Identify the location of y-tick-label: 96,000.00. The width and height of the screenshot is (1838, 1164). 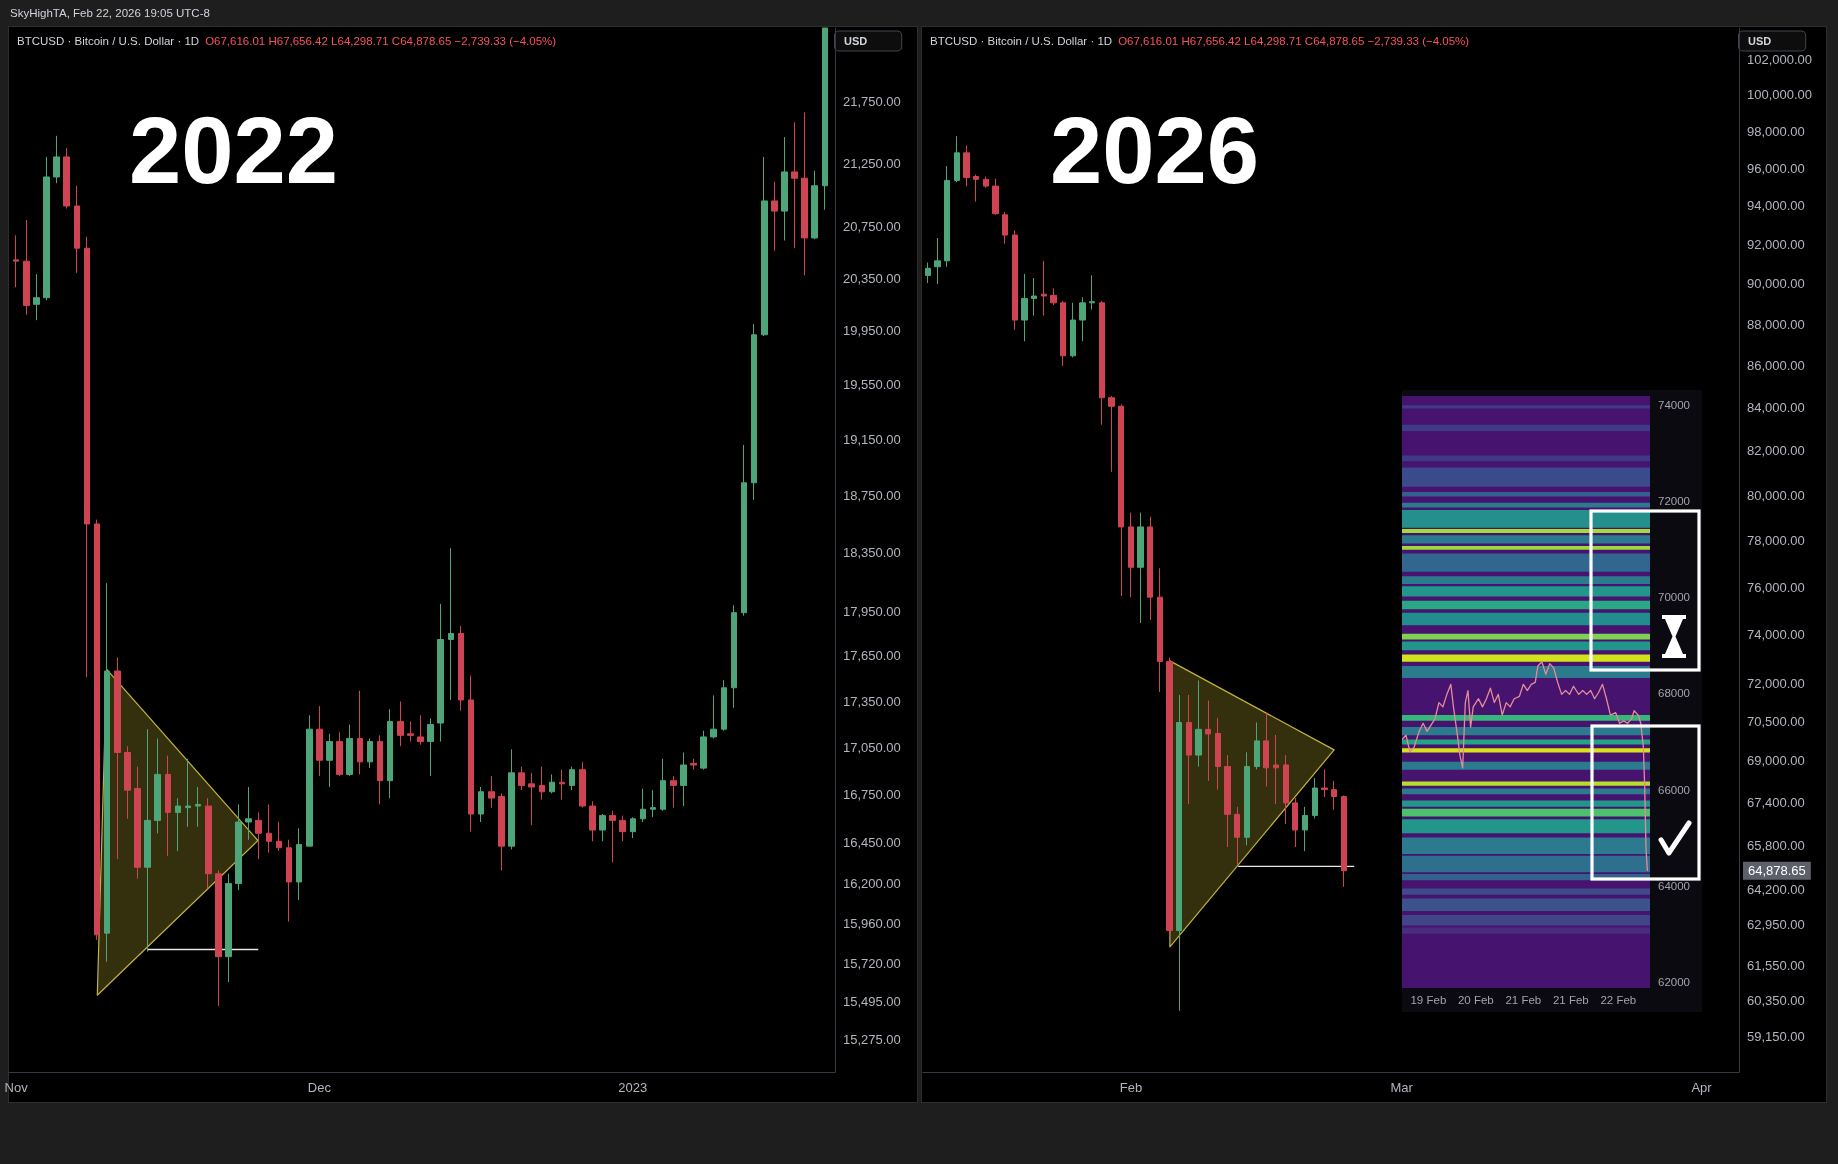
(1776, 168).